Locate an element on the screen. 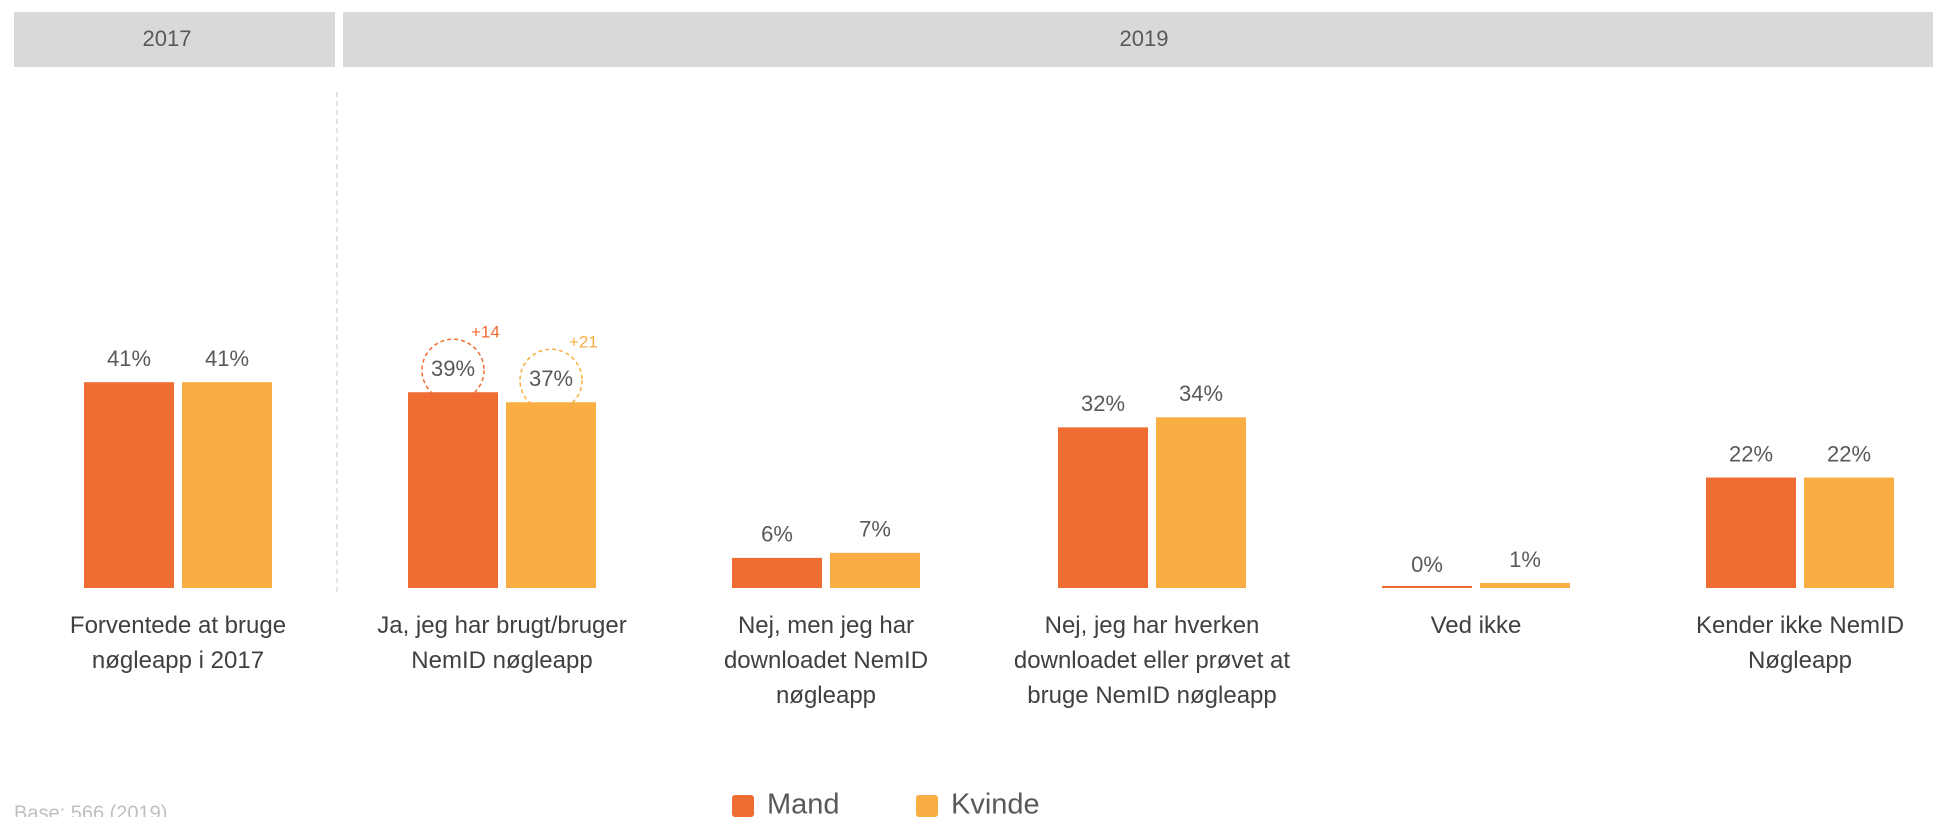 This screenshot has width=1933, height=817. category-label-box: Kender ikke NemID Nøgleapp is located at coordinates (1800, 643).